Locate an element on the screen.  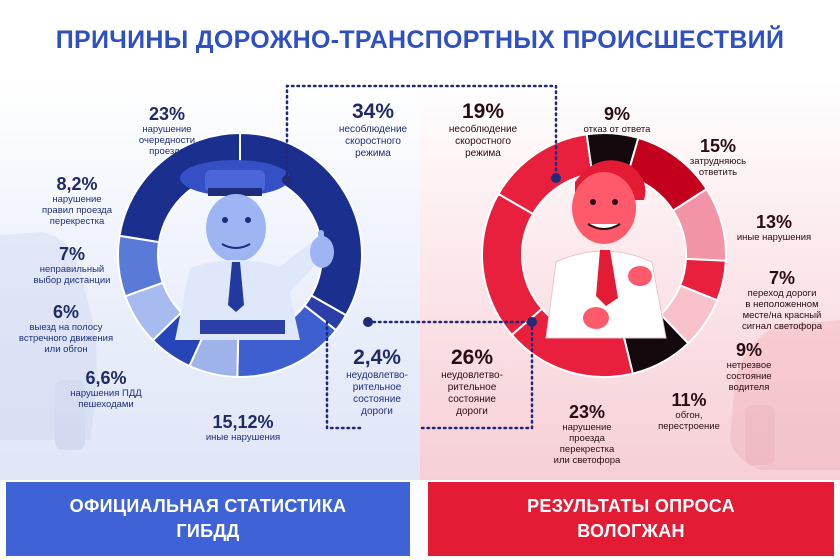
label-left-distance: 7% неправильный выбор дистанции is located at coordinates (72, 265).